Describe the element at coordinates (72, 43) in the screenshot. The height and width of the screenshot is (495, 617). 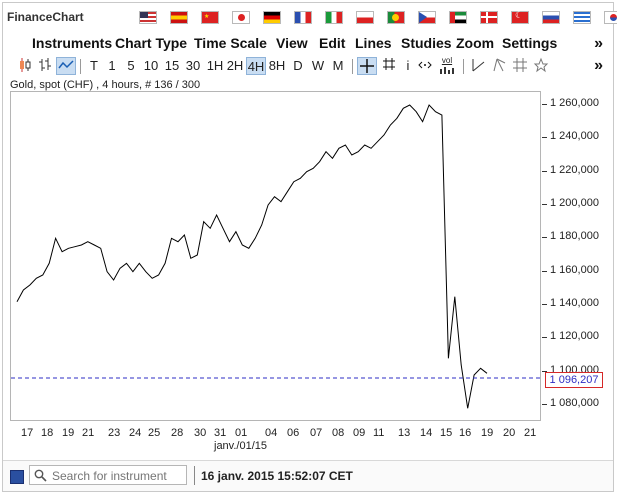
I see `menu-instruments: Instruments` at that location.